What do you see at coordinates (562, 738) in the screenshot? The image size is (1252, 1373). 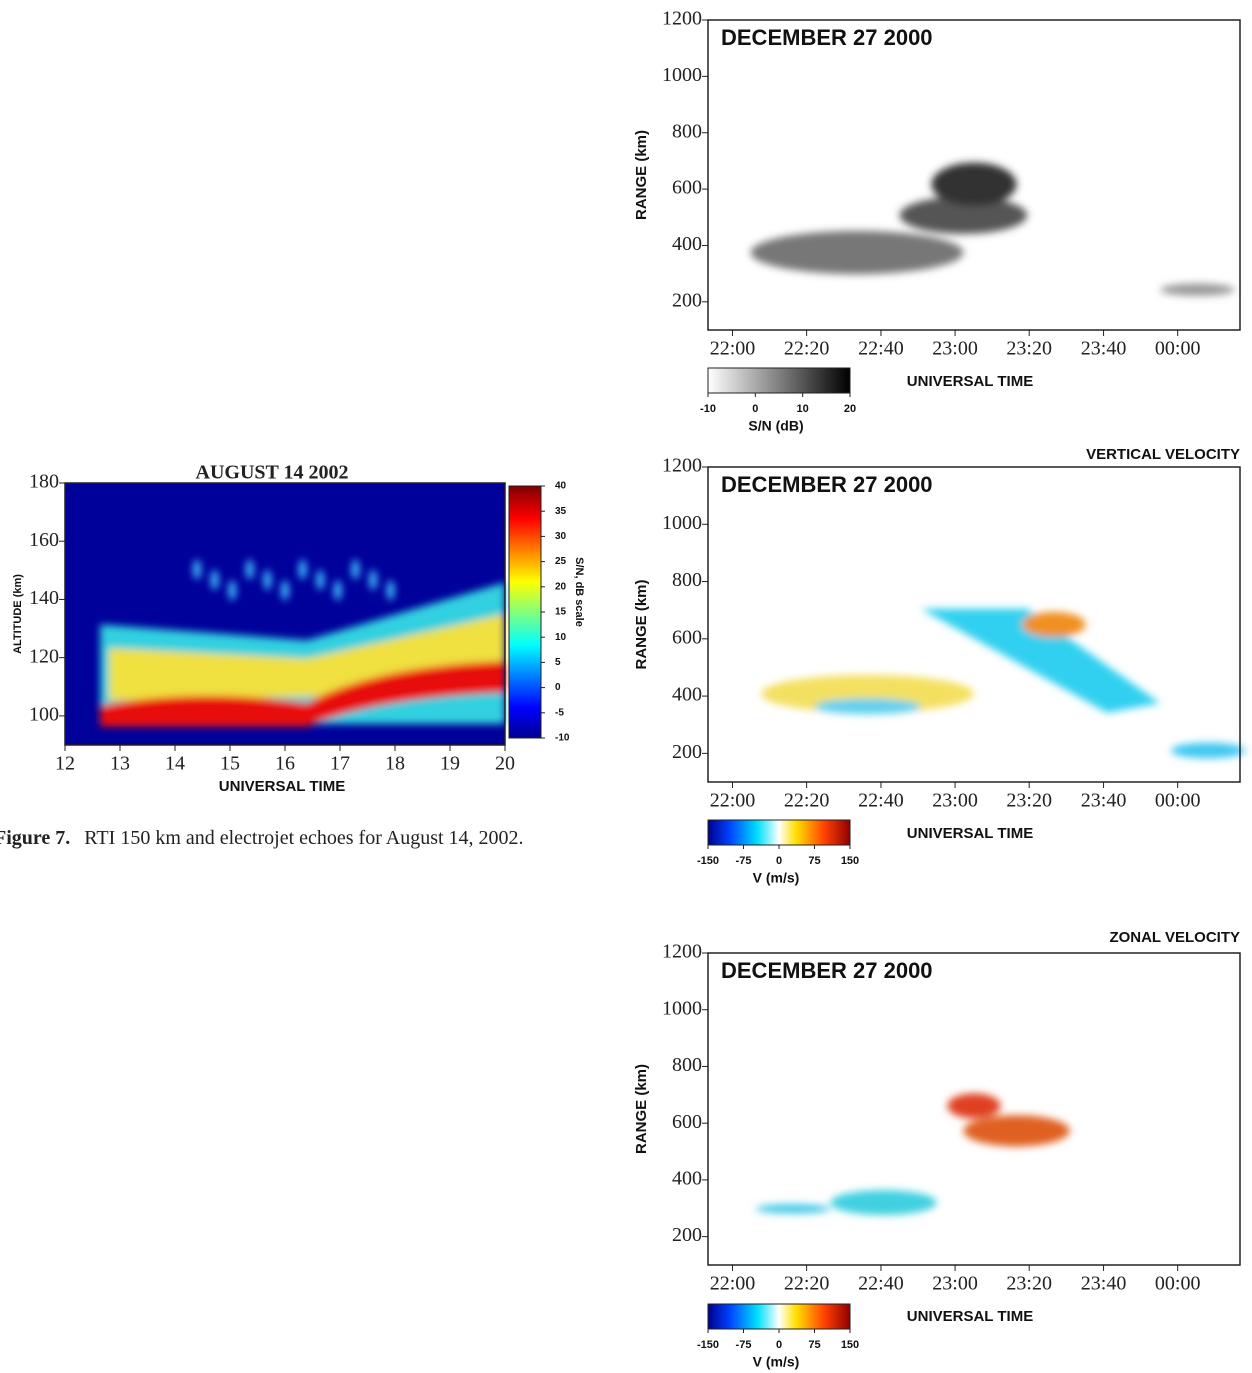 I see `colorbar-tick-label: -10` at bounding box center [562, 738].